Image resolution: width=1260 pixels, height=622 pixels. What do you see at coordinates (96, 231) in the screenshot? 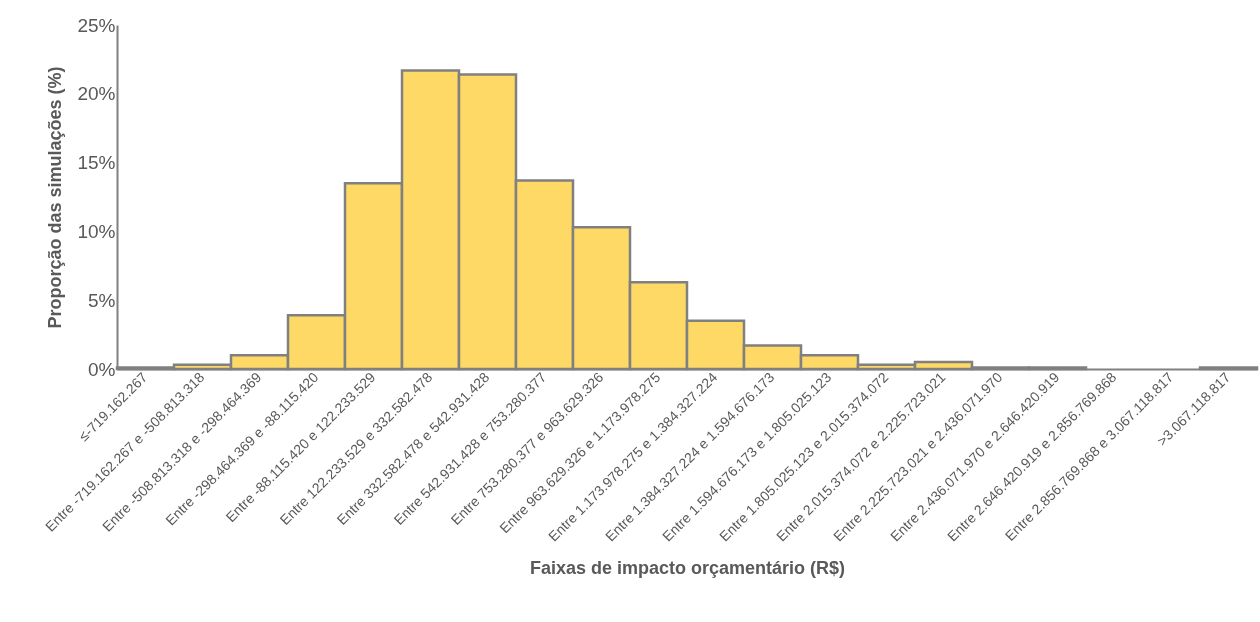
I see `y-tick-label: 10%` at bounding box center [96, 231].